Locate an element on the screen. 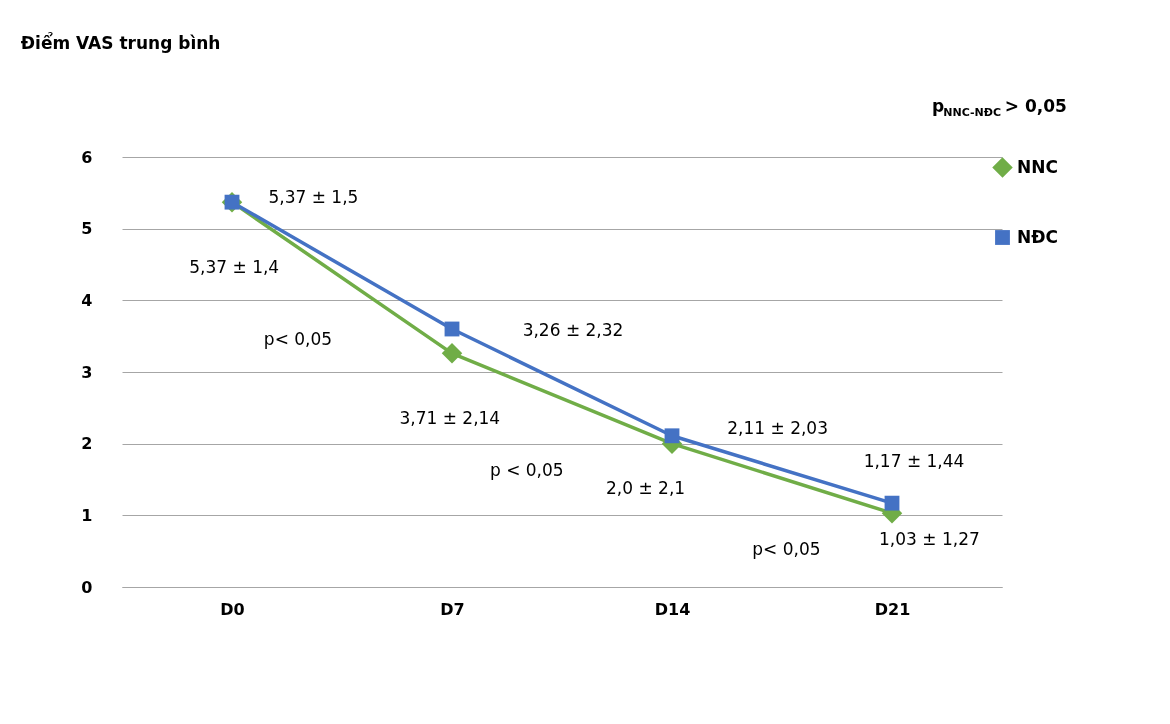 This screenshot has width=1170, height=724. y-tick-label: 4 is located at coordinates (87, 300).